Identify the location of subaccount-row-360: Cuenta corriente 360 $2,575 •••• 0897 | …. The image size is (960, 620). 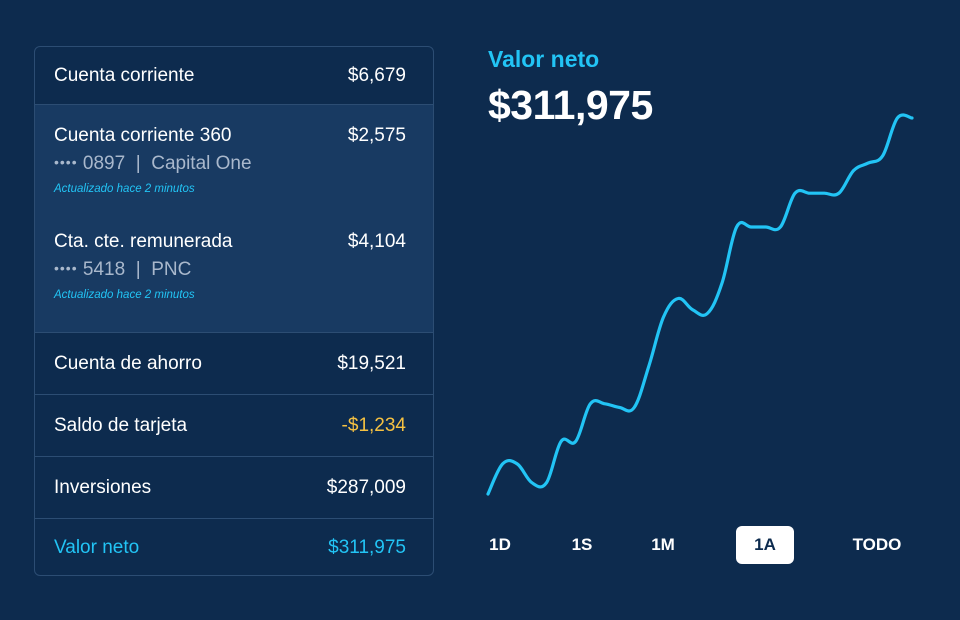
(234, 158).